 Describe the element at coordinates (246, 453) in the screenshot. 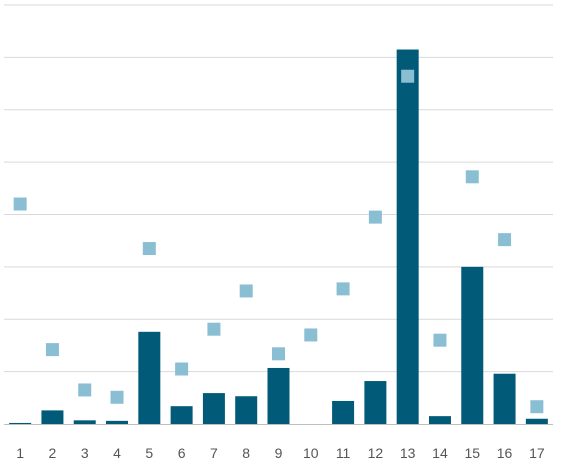

I see `x-tick-label-8: 8` at that location.